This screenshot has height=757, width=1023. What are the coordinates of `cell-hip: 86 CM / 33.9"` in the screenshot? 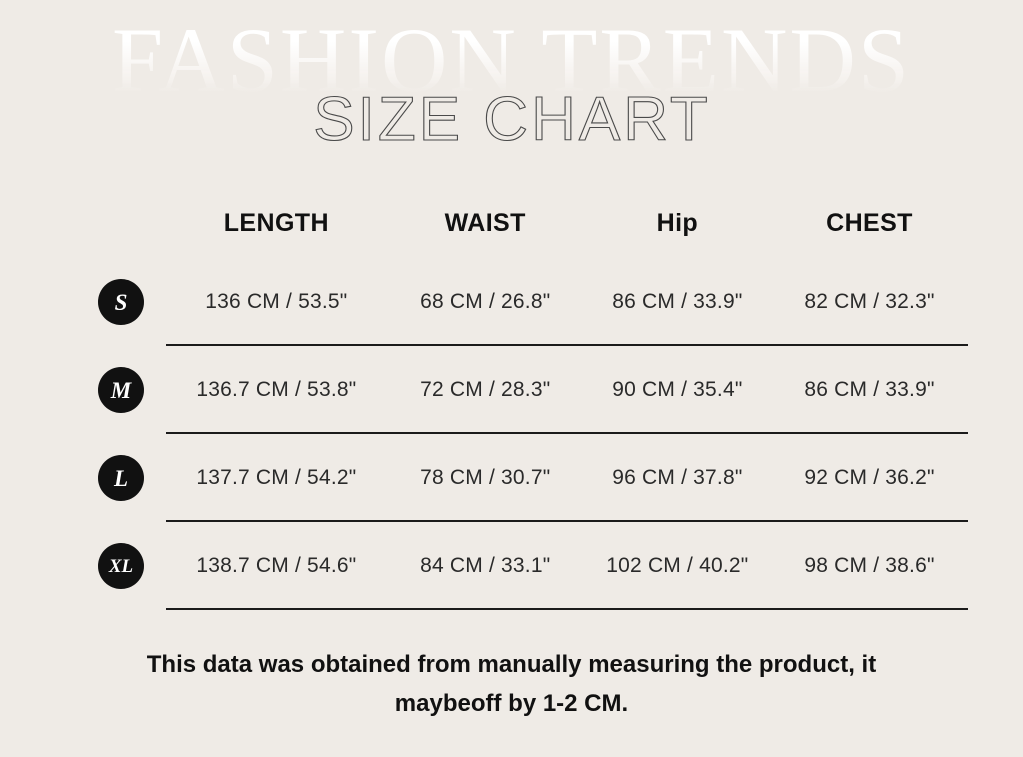 It's located at (677, 301).